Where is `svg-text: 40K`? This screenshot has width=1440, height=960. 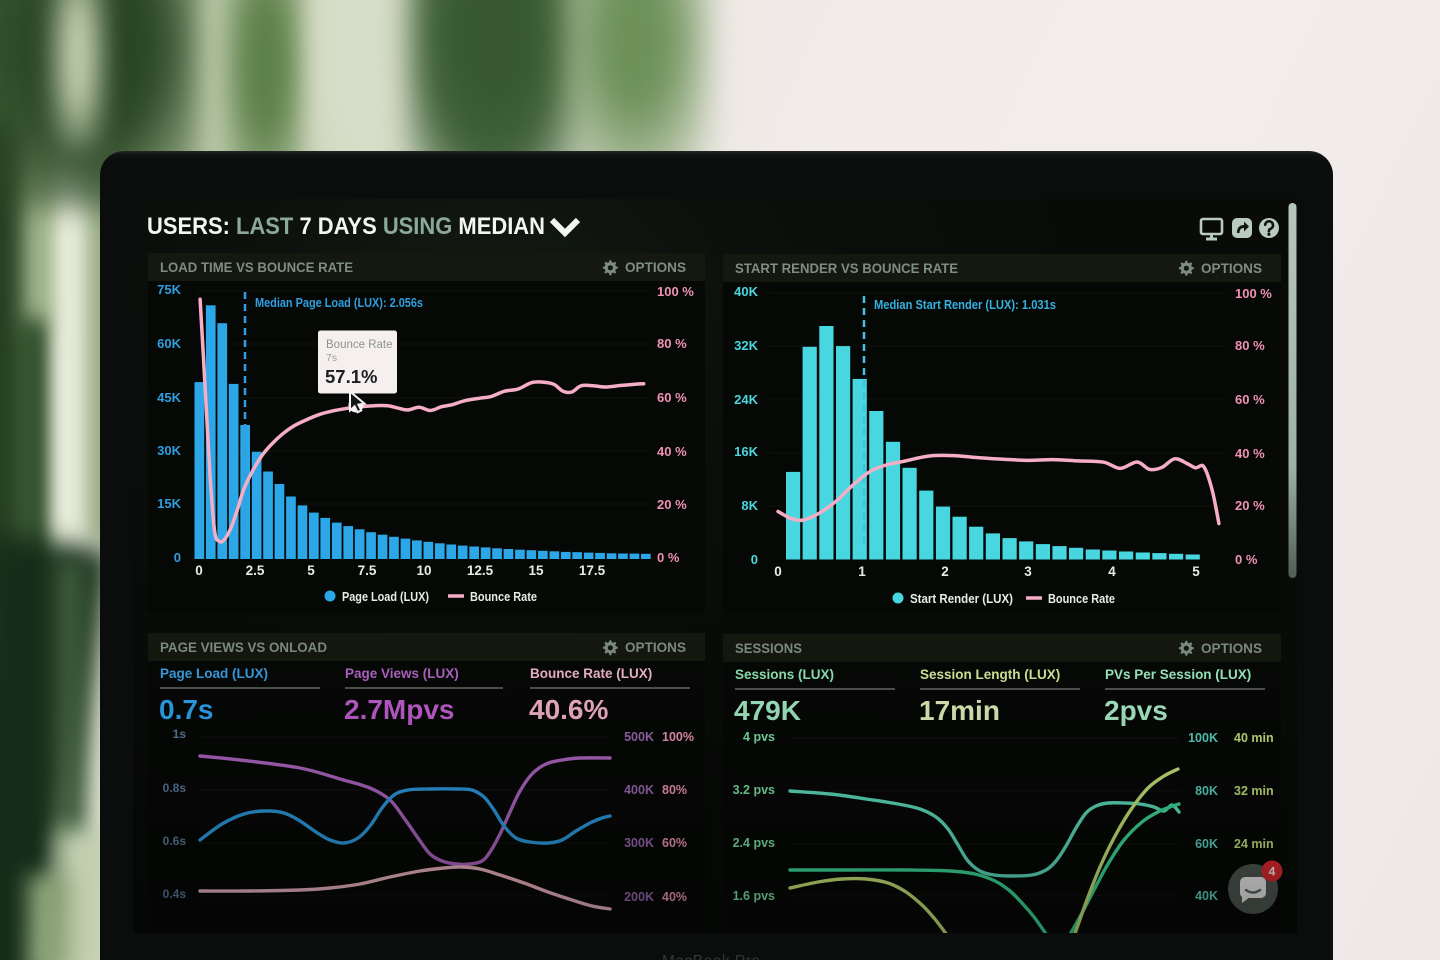 svg-text: 40K is located at coordinates (746, 291).